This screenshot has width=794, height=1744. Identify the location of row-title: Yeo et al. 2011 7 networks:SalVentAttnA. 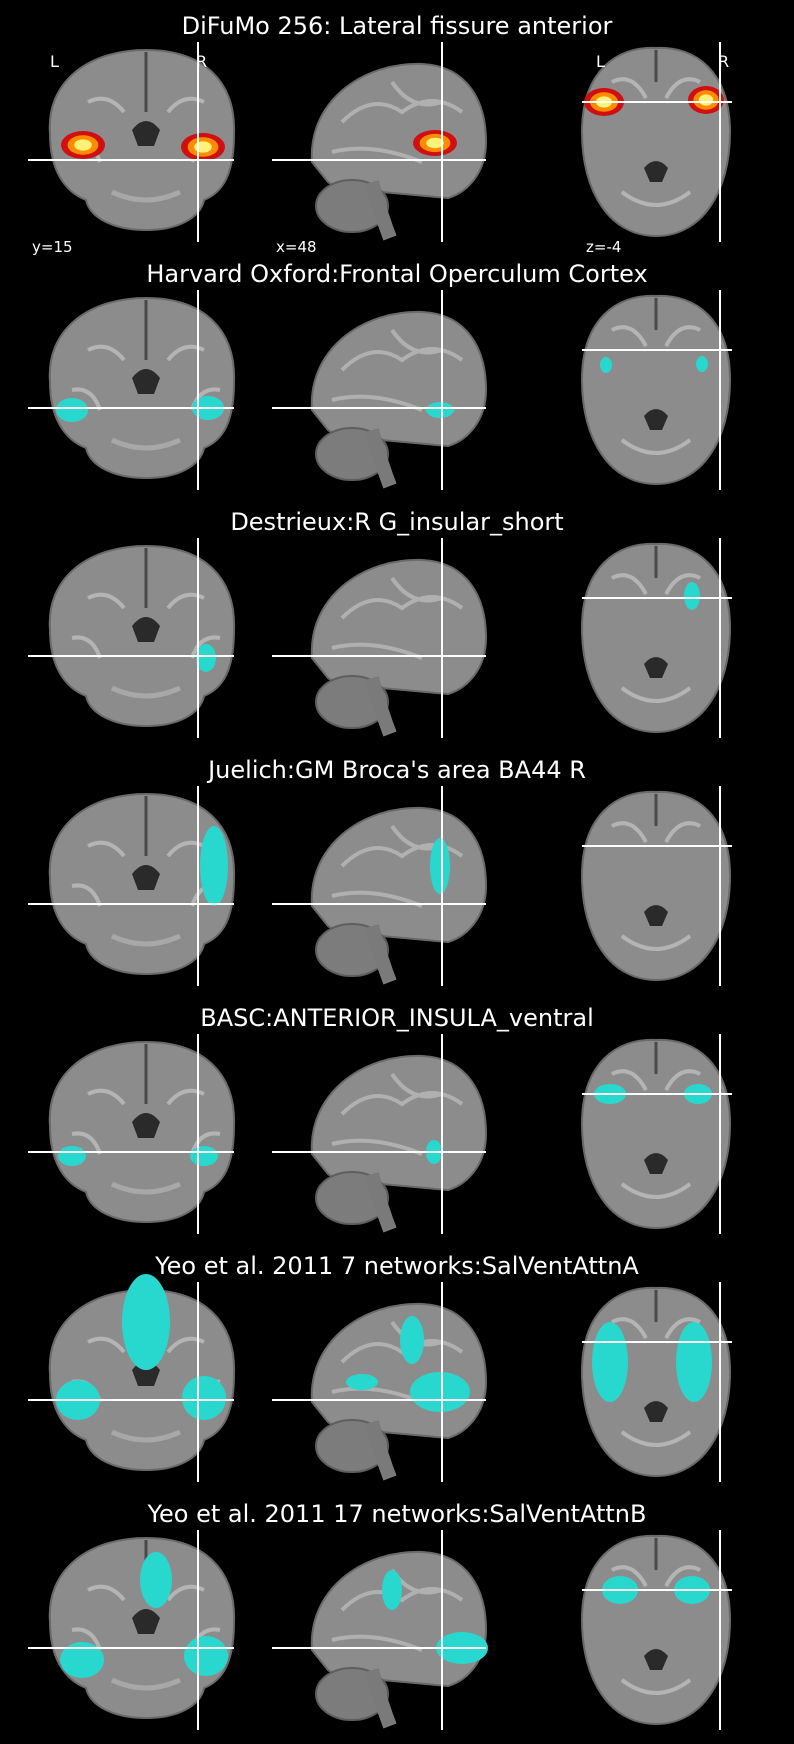
(397, 1266).